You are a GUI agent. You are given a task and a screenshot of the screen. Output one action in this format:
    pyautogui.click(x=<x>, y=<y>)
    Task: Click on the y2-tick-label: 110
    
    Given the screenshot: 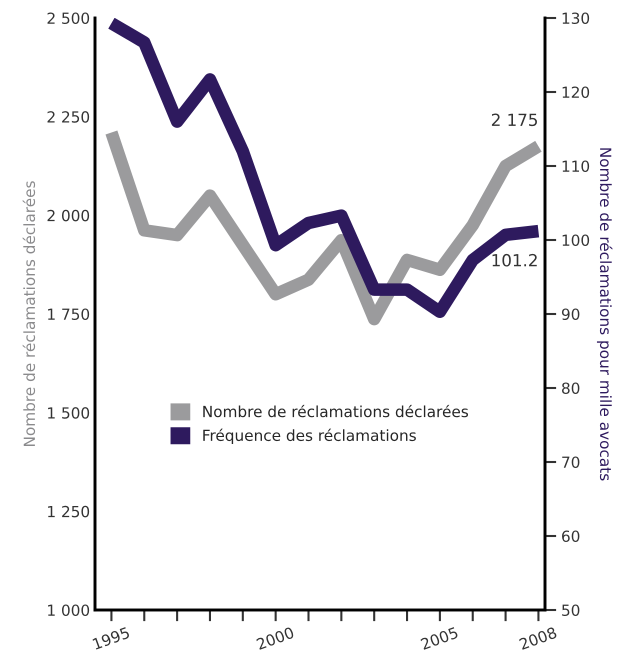 What is the action you would take?
    pyautogui.click(x=576, y=166)
    